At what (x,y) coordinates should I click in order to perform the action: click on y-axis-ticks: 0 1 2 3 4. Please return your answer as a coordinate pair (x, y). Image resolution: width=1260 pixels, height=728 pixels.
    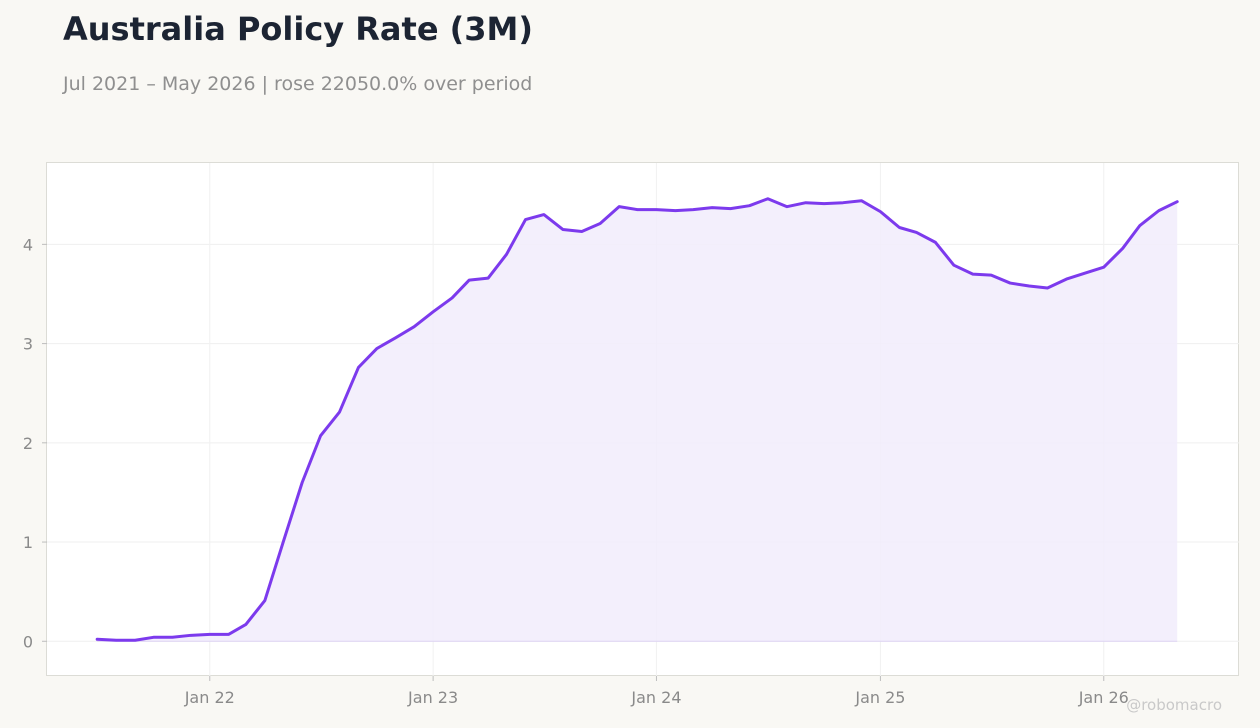
    Looking at the image, I should click on (28, 443).